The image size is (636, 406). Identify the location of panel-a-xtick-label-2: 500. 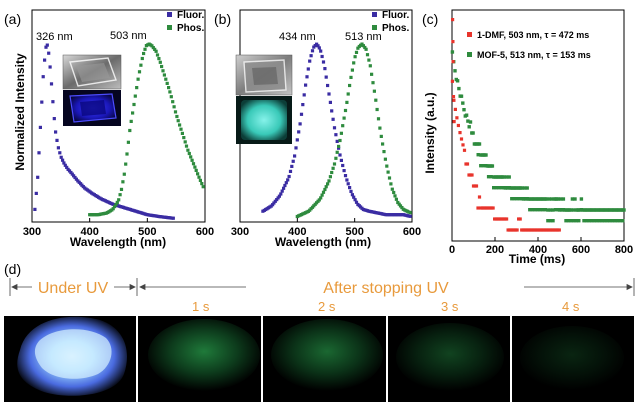
(147, 232).